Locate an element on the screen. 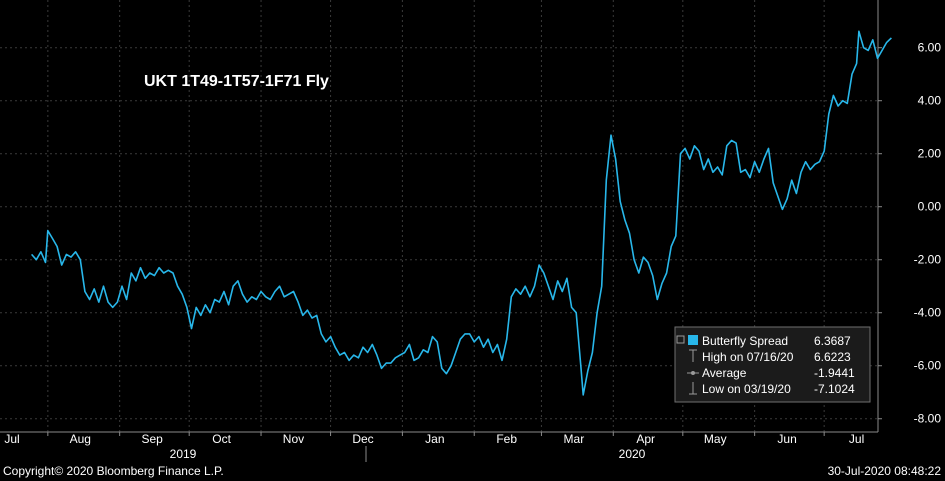 This screenshot has width=945, height=481. x-tick-label: Aug is located at coordinates (80, 439).